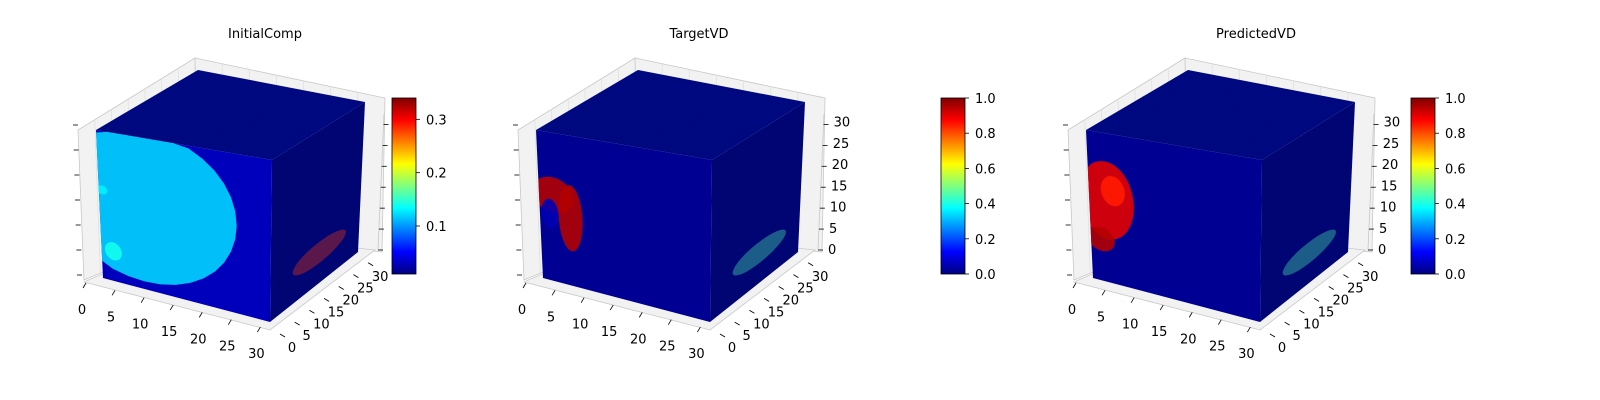 The height and width of the screenshot is (400, 1600). I want to click on y-tick-label: 10, so click(1311, 324).